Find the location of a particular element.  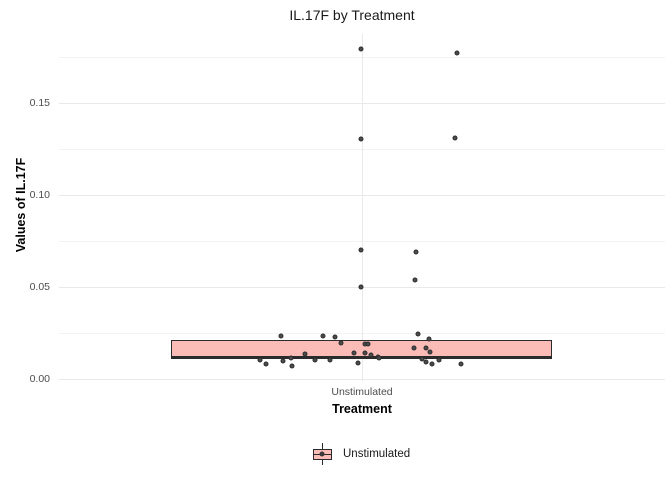

legend-key-point is located at coordinates (322, 454).